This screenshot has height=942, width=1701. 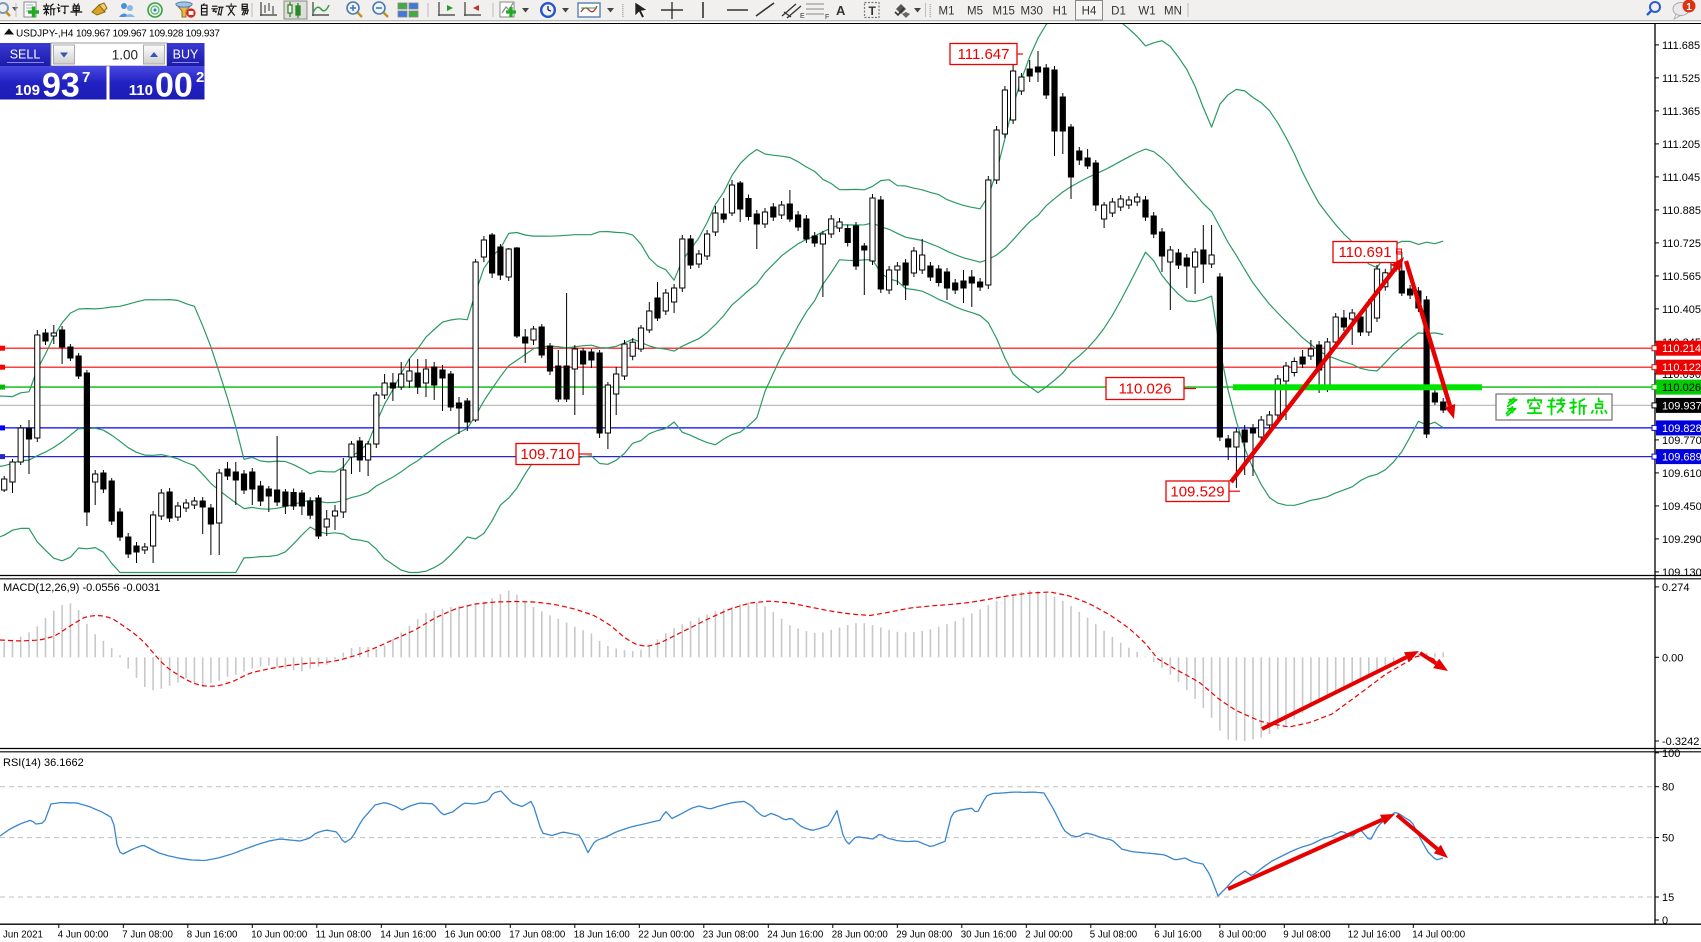 I want to click on svg-text: SELL, so click(x=25, y=55).